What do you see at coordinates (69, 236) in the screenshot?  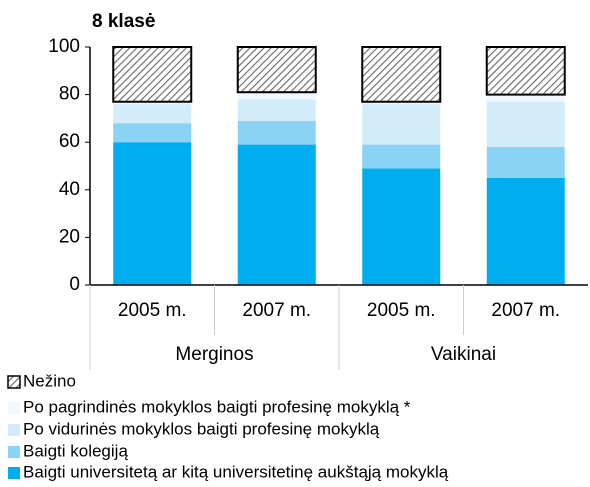 I see `y-tick-label: 20` at bounding box center [69, 236].